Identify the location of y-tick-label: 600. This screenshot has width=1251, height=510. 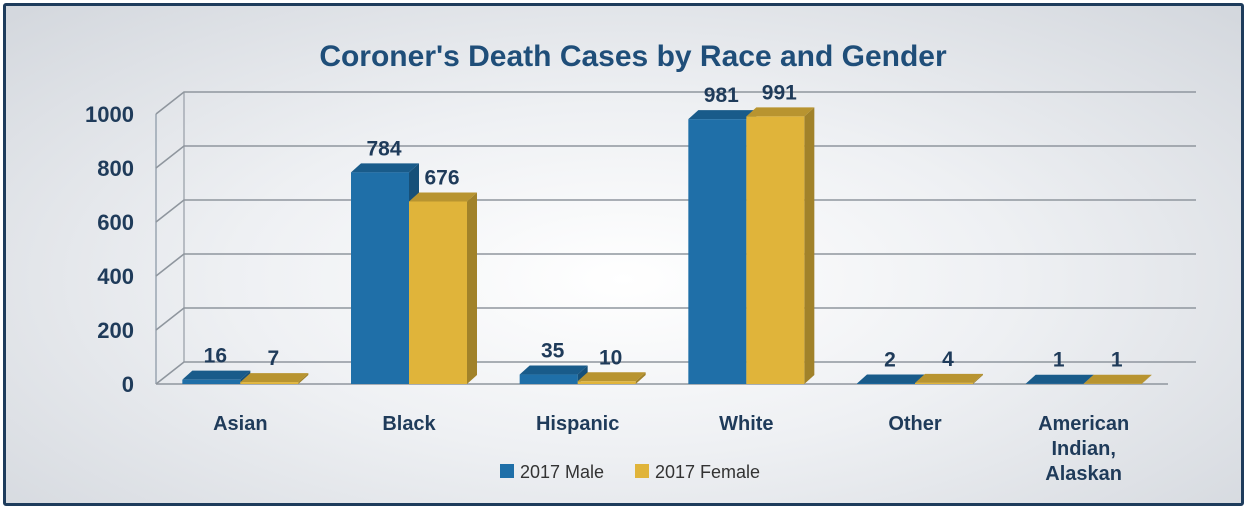
(115, 222).